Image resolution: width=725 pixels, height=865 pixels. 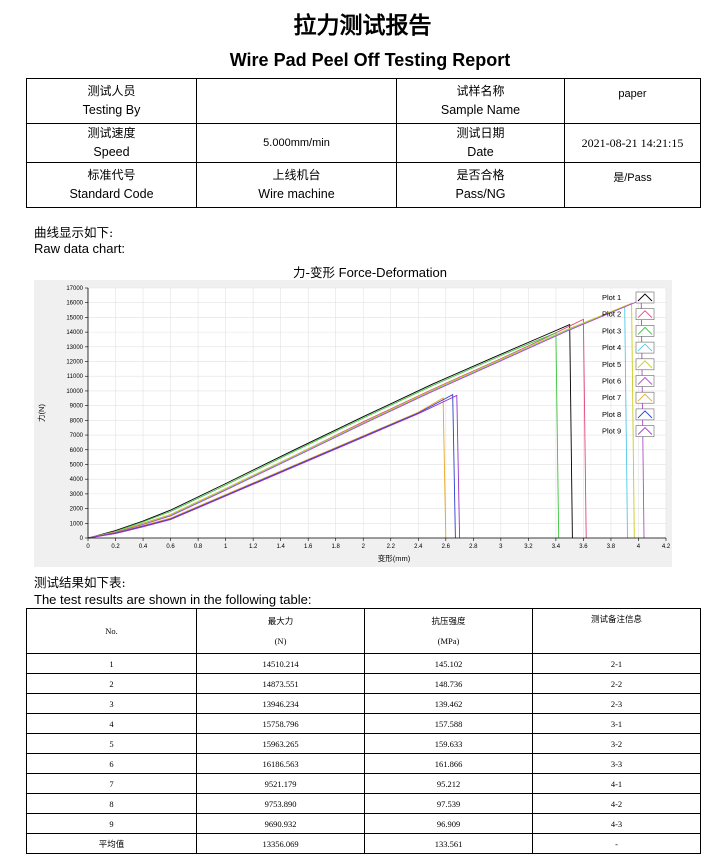 What do you see at coordinates (143, 547) in the screenshot?
I see `x-tick-label: 0.4` at bounding box center [143, 547].